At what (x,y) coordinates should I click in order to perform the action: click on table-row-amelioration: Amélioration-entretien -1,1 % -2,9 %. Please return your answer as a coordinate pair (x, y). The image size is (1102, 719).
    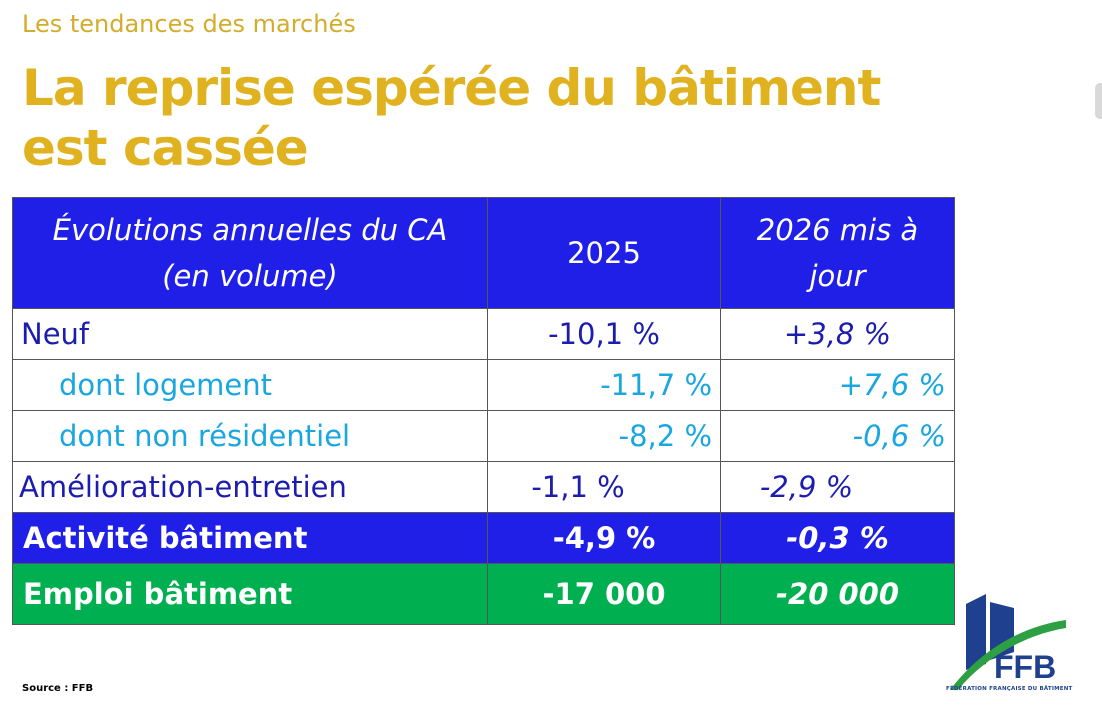
    Looking at the image, I should click on (483, 487).